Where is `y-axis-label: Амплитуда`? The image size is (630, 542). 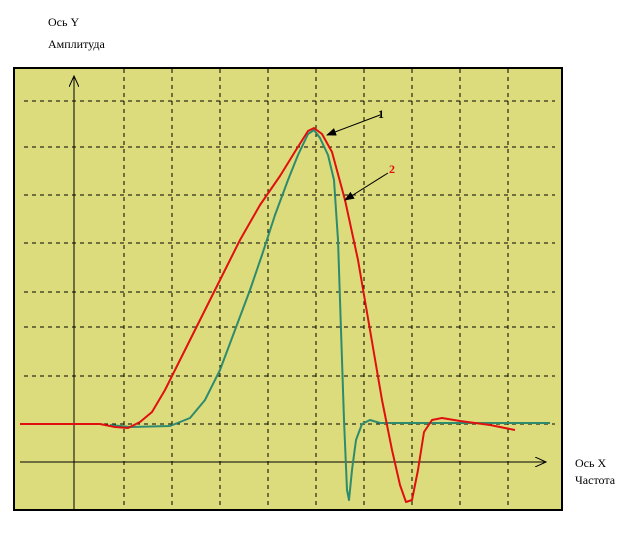
y-axis-label: Амплитуда is located at coordinates (77, 44).